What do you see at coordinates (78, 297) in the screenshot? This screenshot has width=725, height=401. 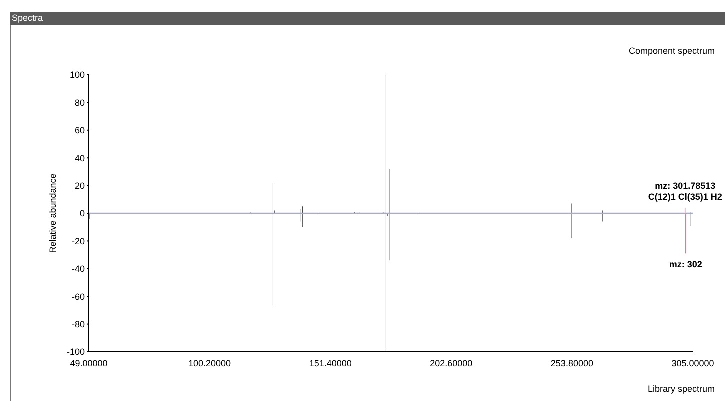 I see `y-tick-label: -60` at bounding box center [78, 297].